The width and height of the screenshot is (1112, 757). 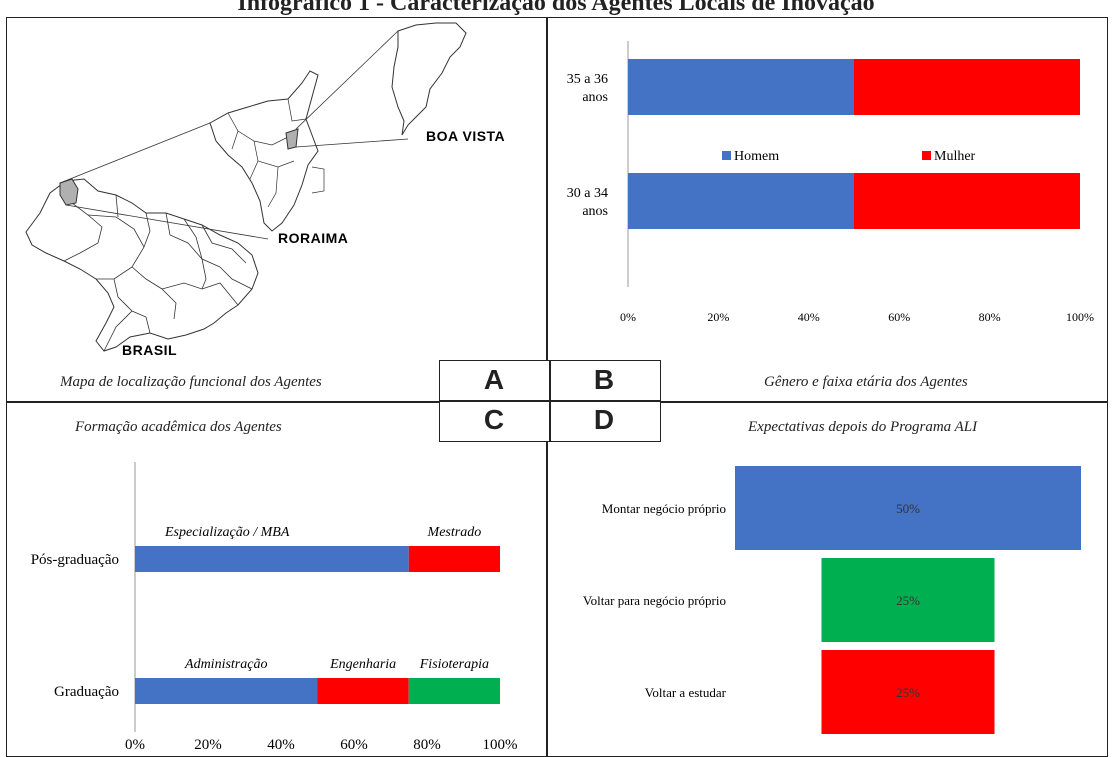 What do you see at coordinates (454, 532) in the screenshot?
I see `segment-label: Mestrado` at bounding box center [454, 532].